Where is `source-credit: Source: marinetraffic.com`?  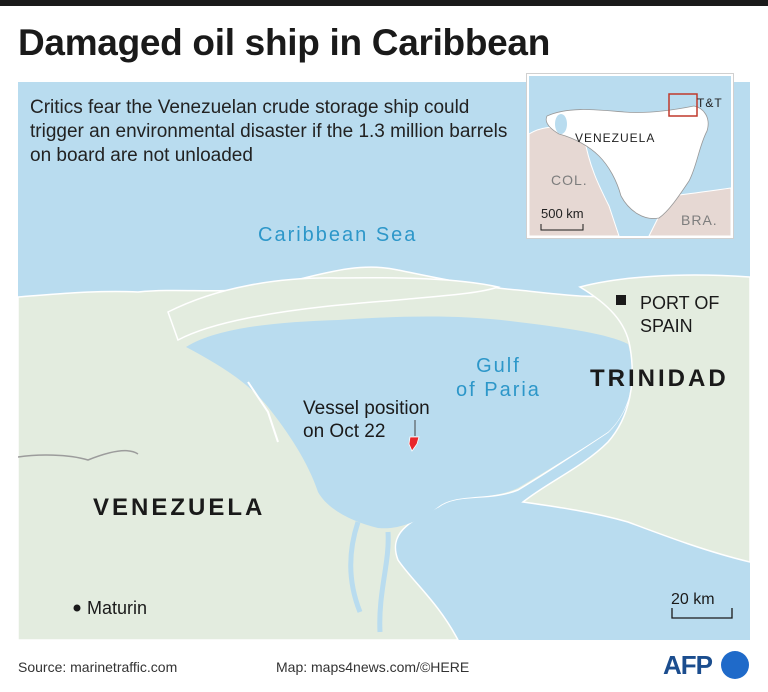
source-credit: Source: marinetraffic.com is located at coordinates (98, 667).